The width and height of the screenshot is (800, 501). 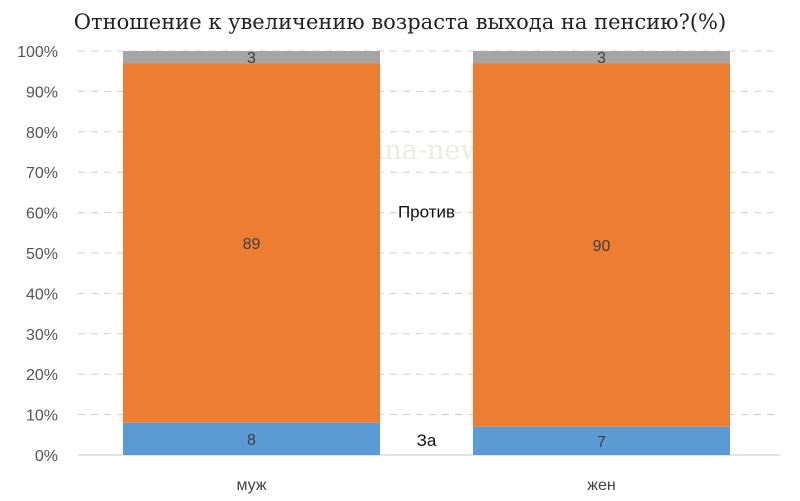 What do you see at coordinates (601, 485) in the screenshot?
I see `x-tick-label: жен` at bounding box center [601, 485].